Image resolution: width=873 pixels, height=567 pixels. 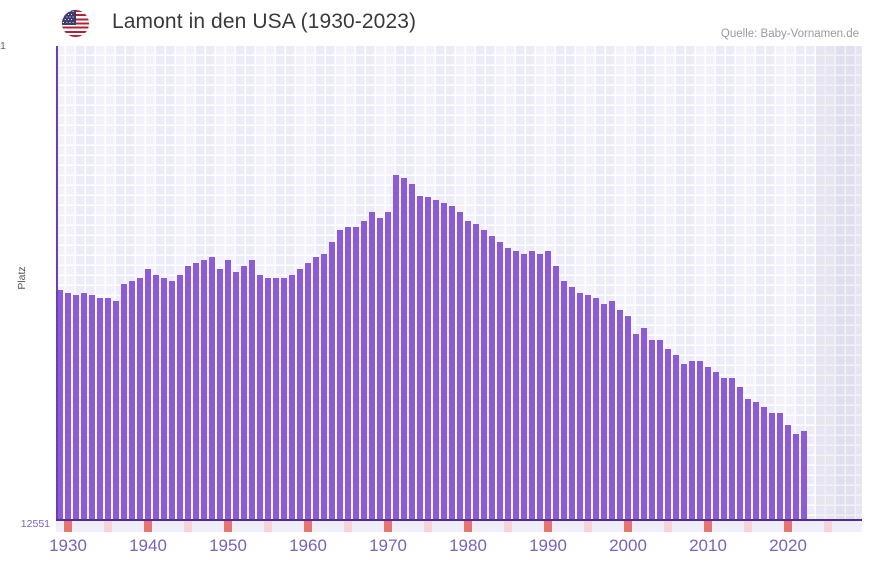 I want to click on x-tick-cell-2027, so click(x=844, y=526).